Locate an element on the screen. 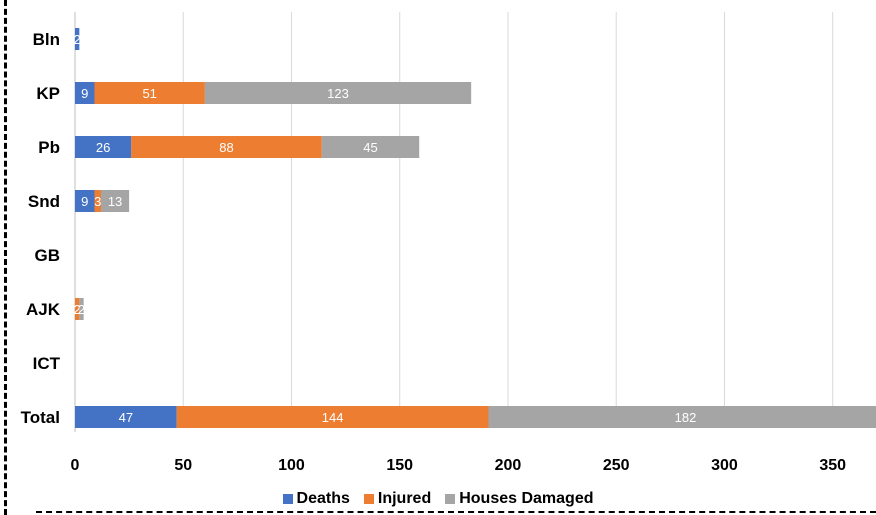 This screenshot has height=515, width=876. x-tick-label: 0 is located at coordinates (75, 465).